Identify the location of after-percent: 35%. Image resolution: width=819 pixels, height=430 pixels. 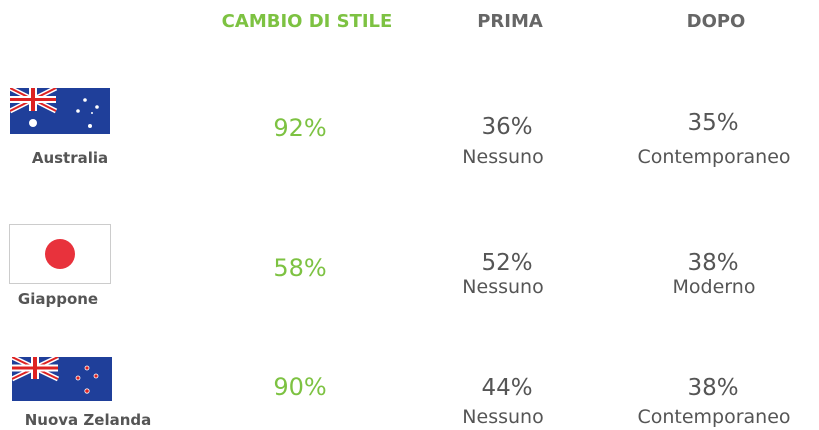
(713, 123).